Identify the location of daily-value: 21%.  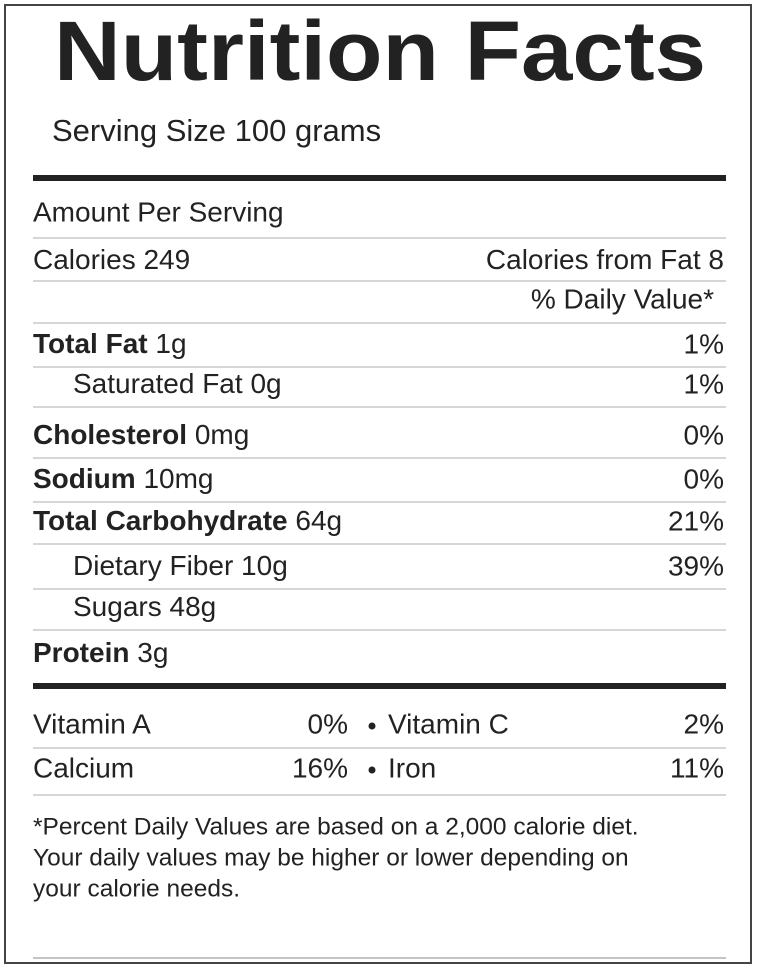
(696, 520).